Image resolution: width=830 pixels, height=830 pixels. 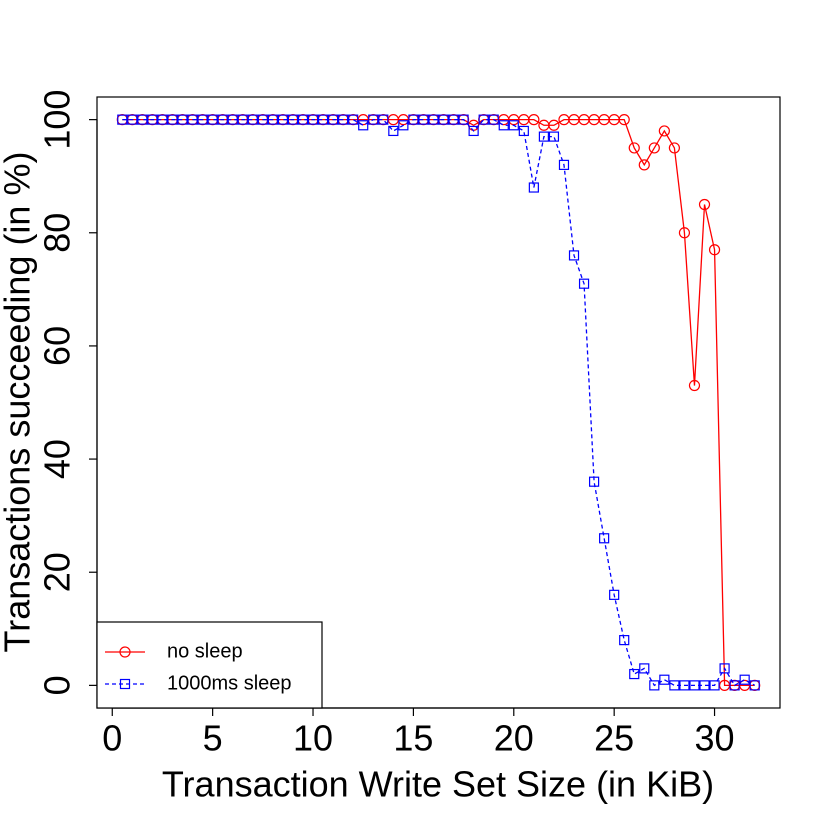 I want to click on x-tick-label: 10, so click(x=313, y=738).